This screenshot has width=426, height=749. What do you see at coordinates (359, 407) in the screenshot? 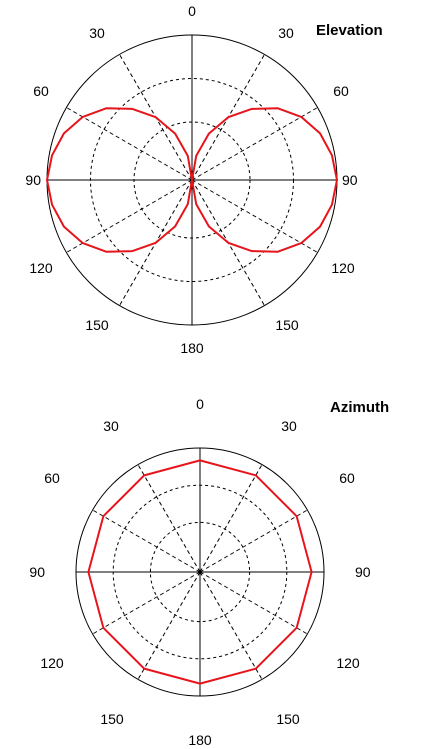
I see `chart-title: Azimuth` at bounding box center [359, 407].